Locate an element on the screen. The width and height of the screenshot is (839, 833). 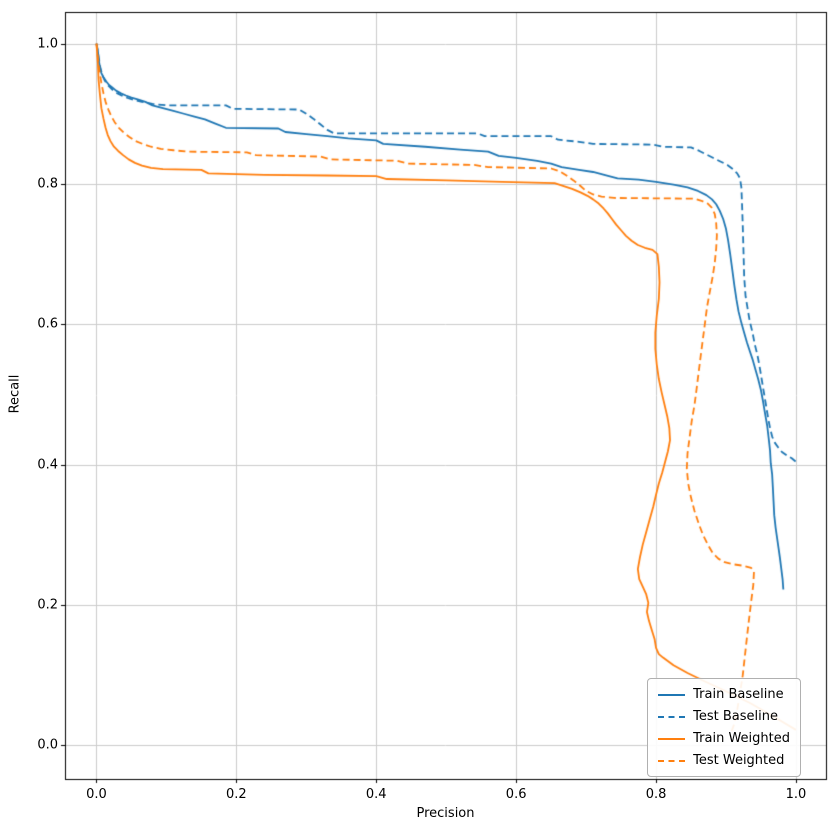
legend-label: Test Baseline is located at coordinates (735, 716).